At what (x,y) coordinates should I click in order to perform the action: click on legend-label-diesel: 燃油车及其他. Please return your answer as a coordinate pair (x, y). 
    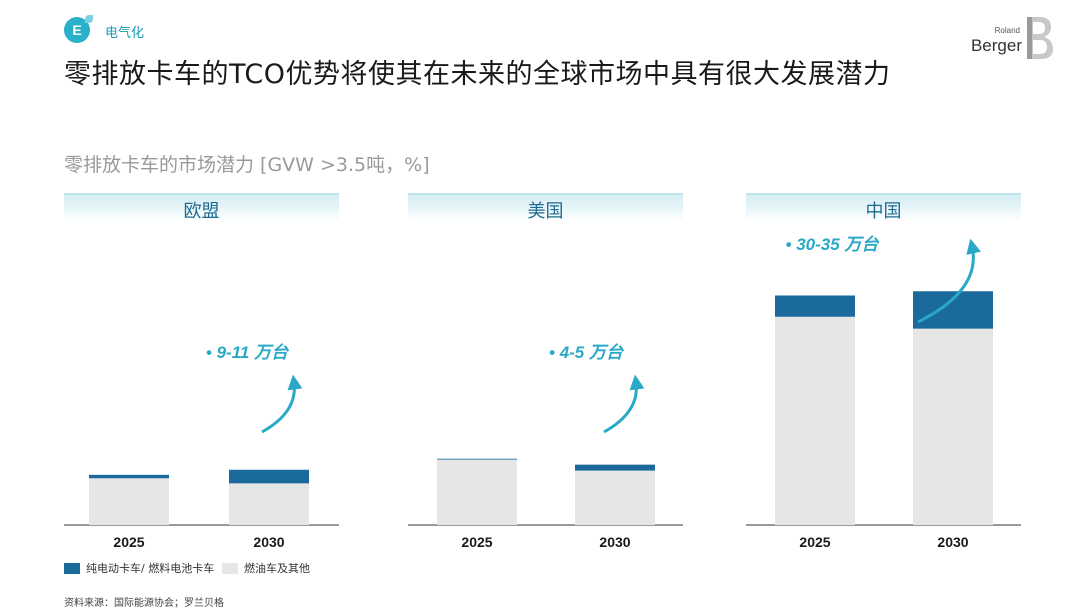
    Looking at the image, I should click on (277, 568).